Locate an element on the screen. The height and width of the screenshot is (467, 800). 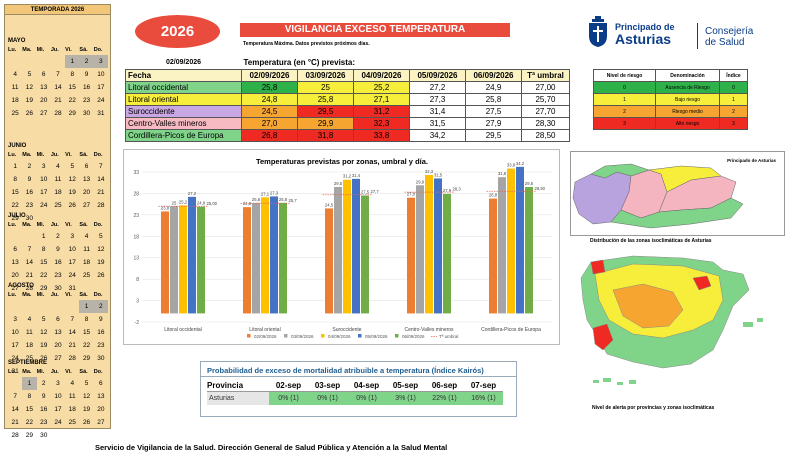
chart-legend-swatch is located at coordinates (286, 336).